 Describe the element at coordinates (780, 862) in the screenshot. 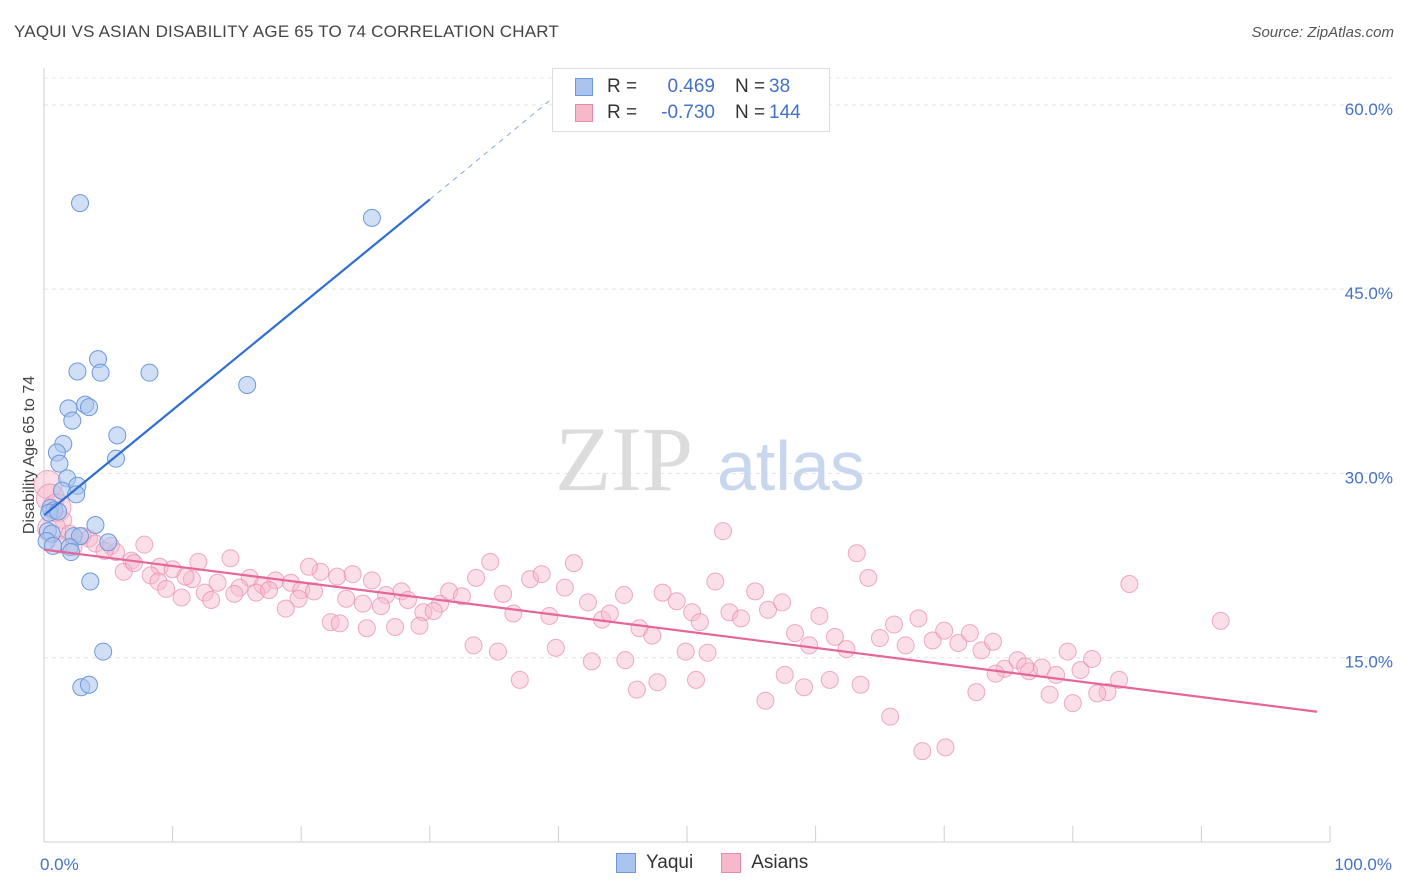

I see `legend-label-asians: Asians` at that location.